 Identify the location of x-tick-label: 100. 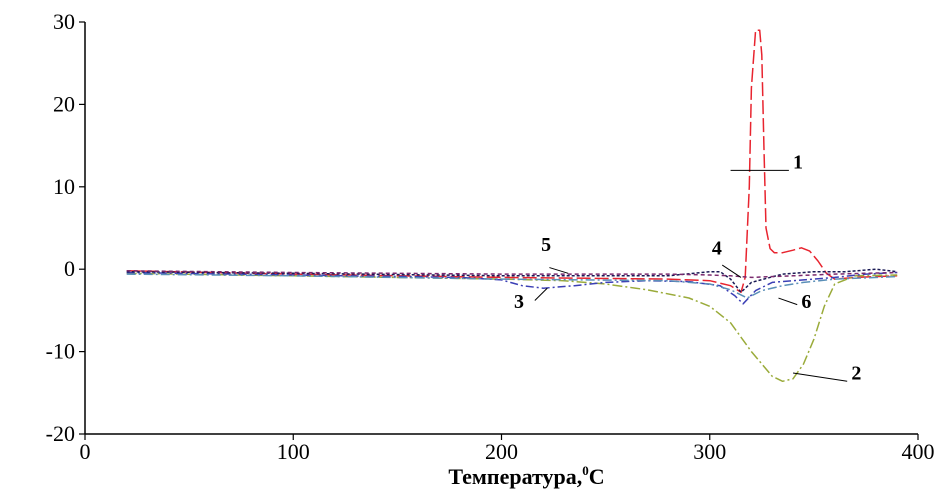
(293, 451).